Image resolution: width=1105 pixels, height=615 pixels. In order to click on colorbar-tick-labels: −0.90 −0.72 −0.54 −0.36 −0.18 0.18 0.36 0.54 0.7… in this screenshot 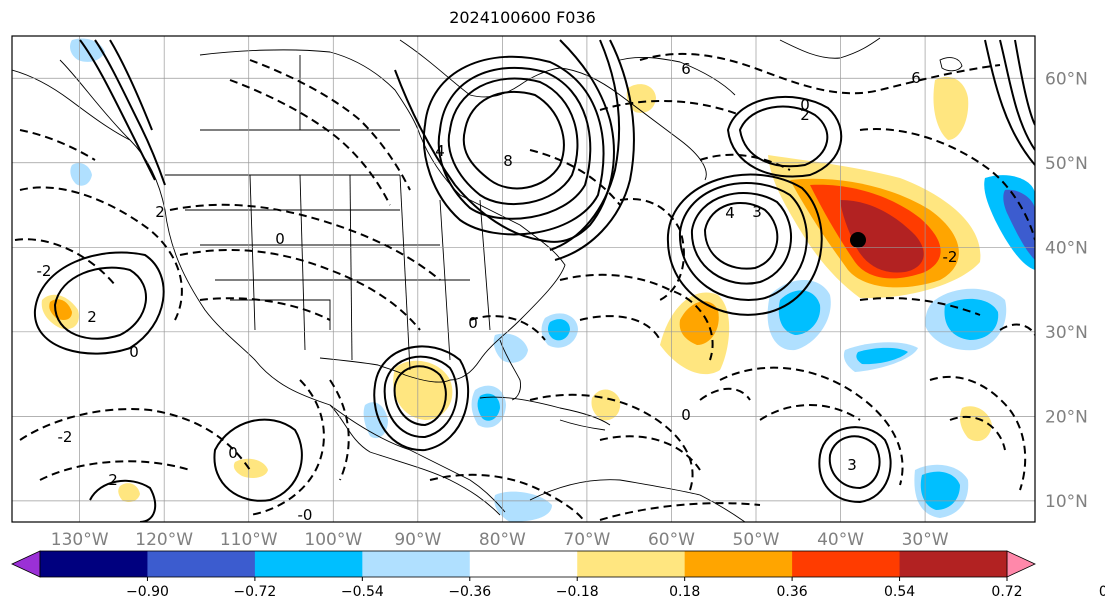, I will do `click(615, 592)`.